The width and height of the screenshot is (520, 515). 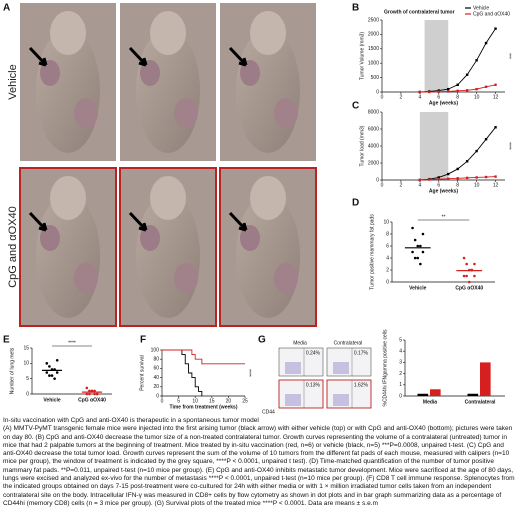 What do you see at coordinates (313, 353) in the screenshot?
I see `flow-percentage: 0.24%` at bounding box center [313, 353].